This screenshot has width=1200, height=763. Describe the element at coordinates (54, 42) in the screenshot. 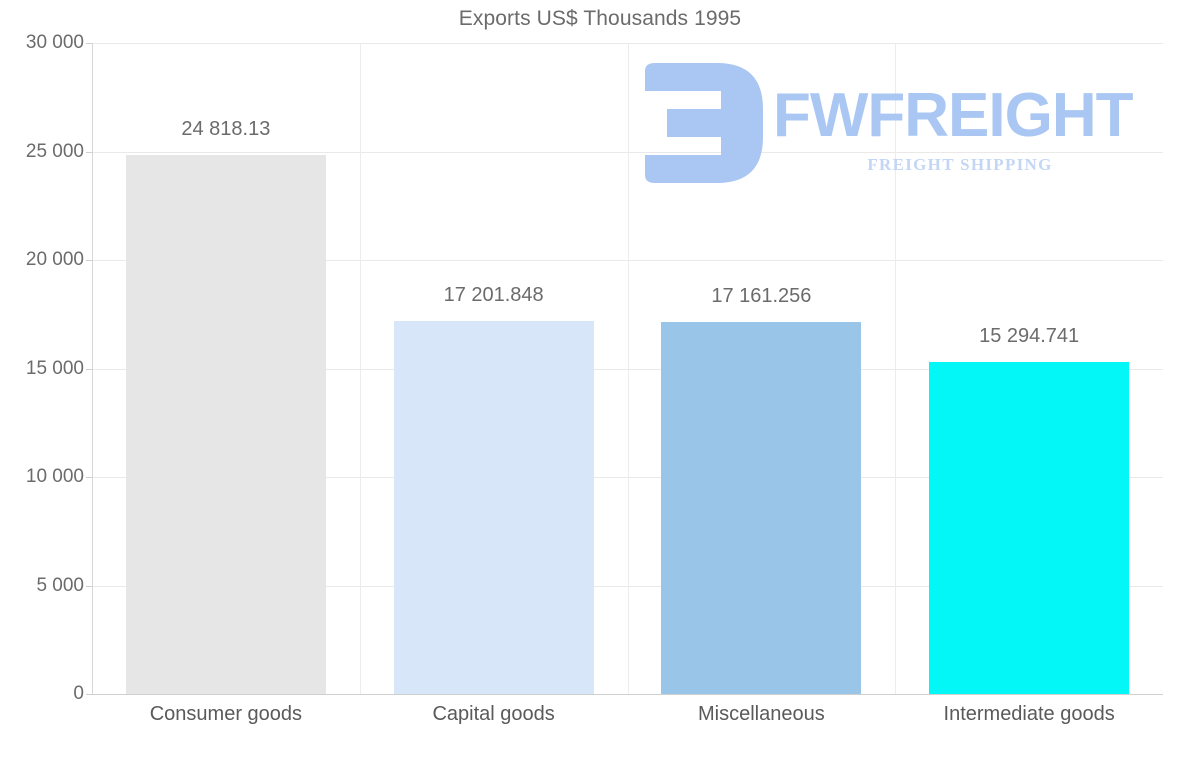

I see `y-axis-tick-label: 30 000` at that location.